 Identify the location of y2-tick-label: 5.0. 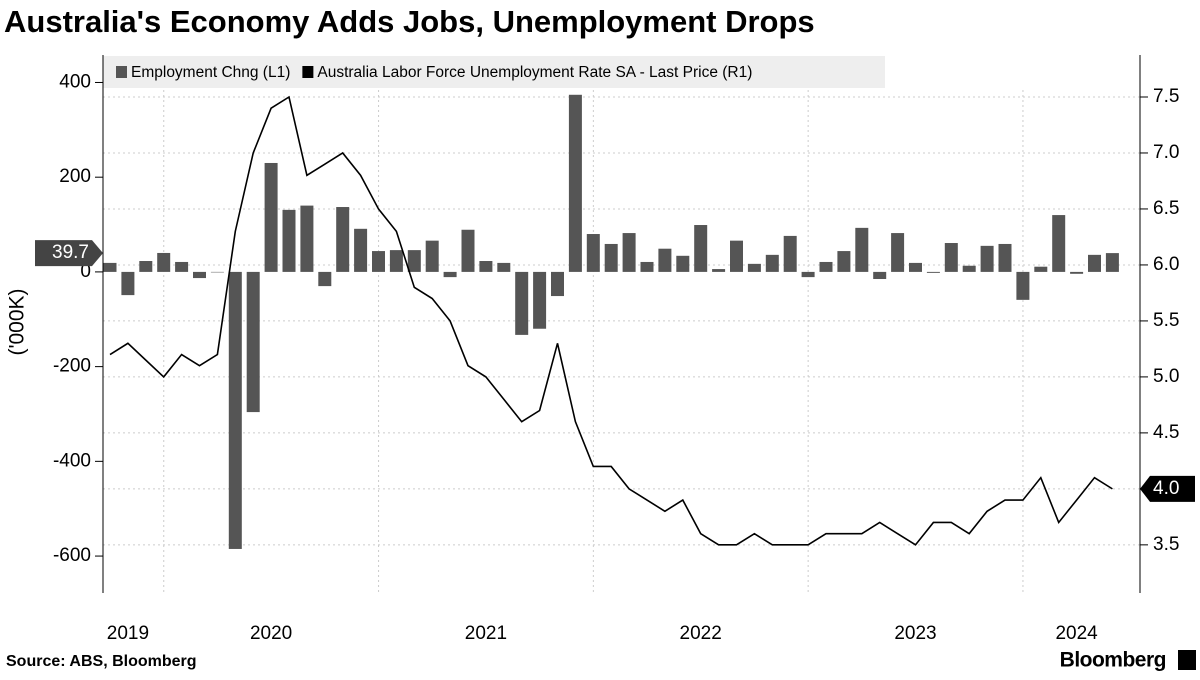
(1166, 376).